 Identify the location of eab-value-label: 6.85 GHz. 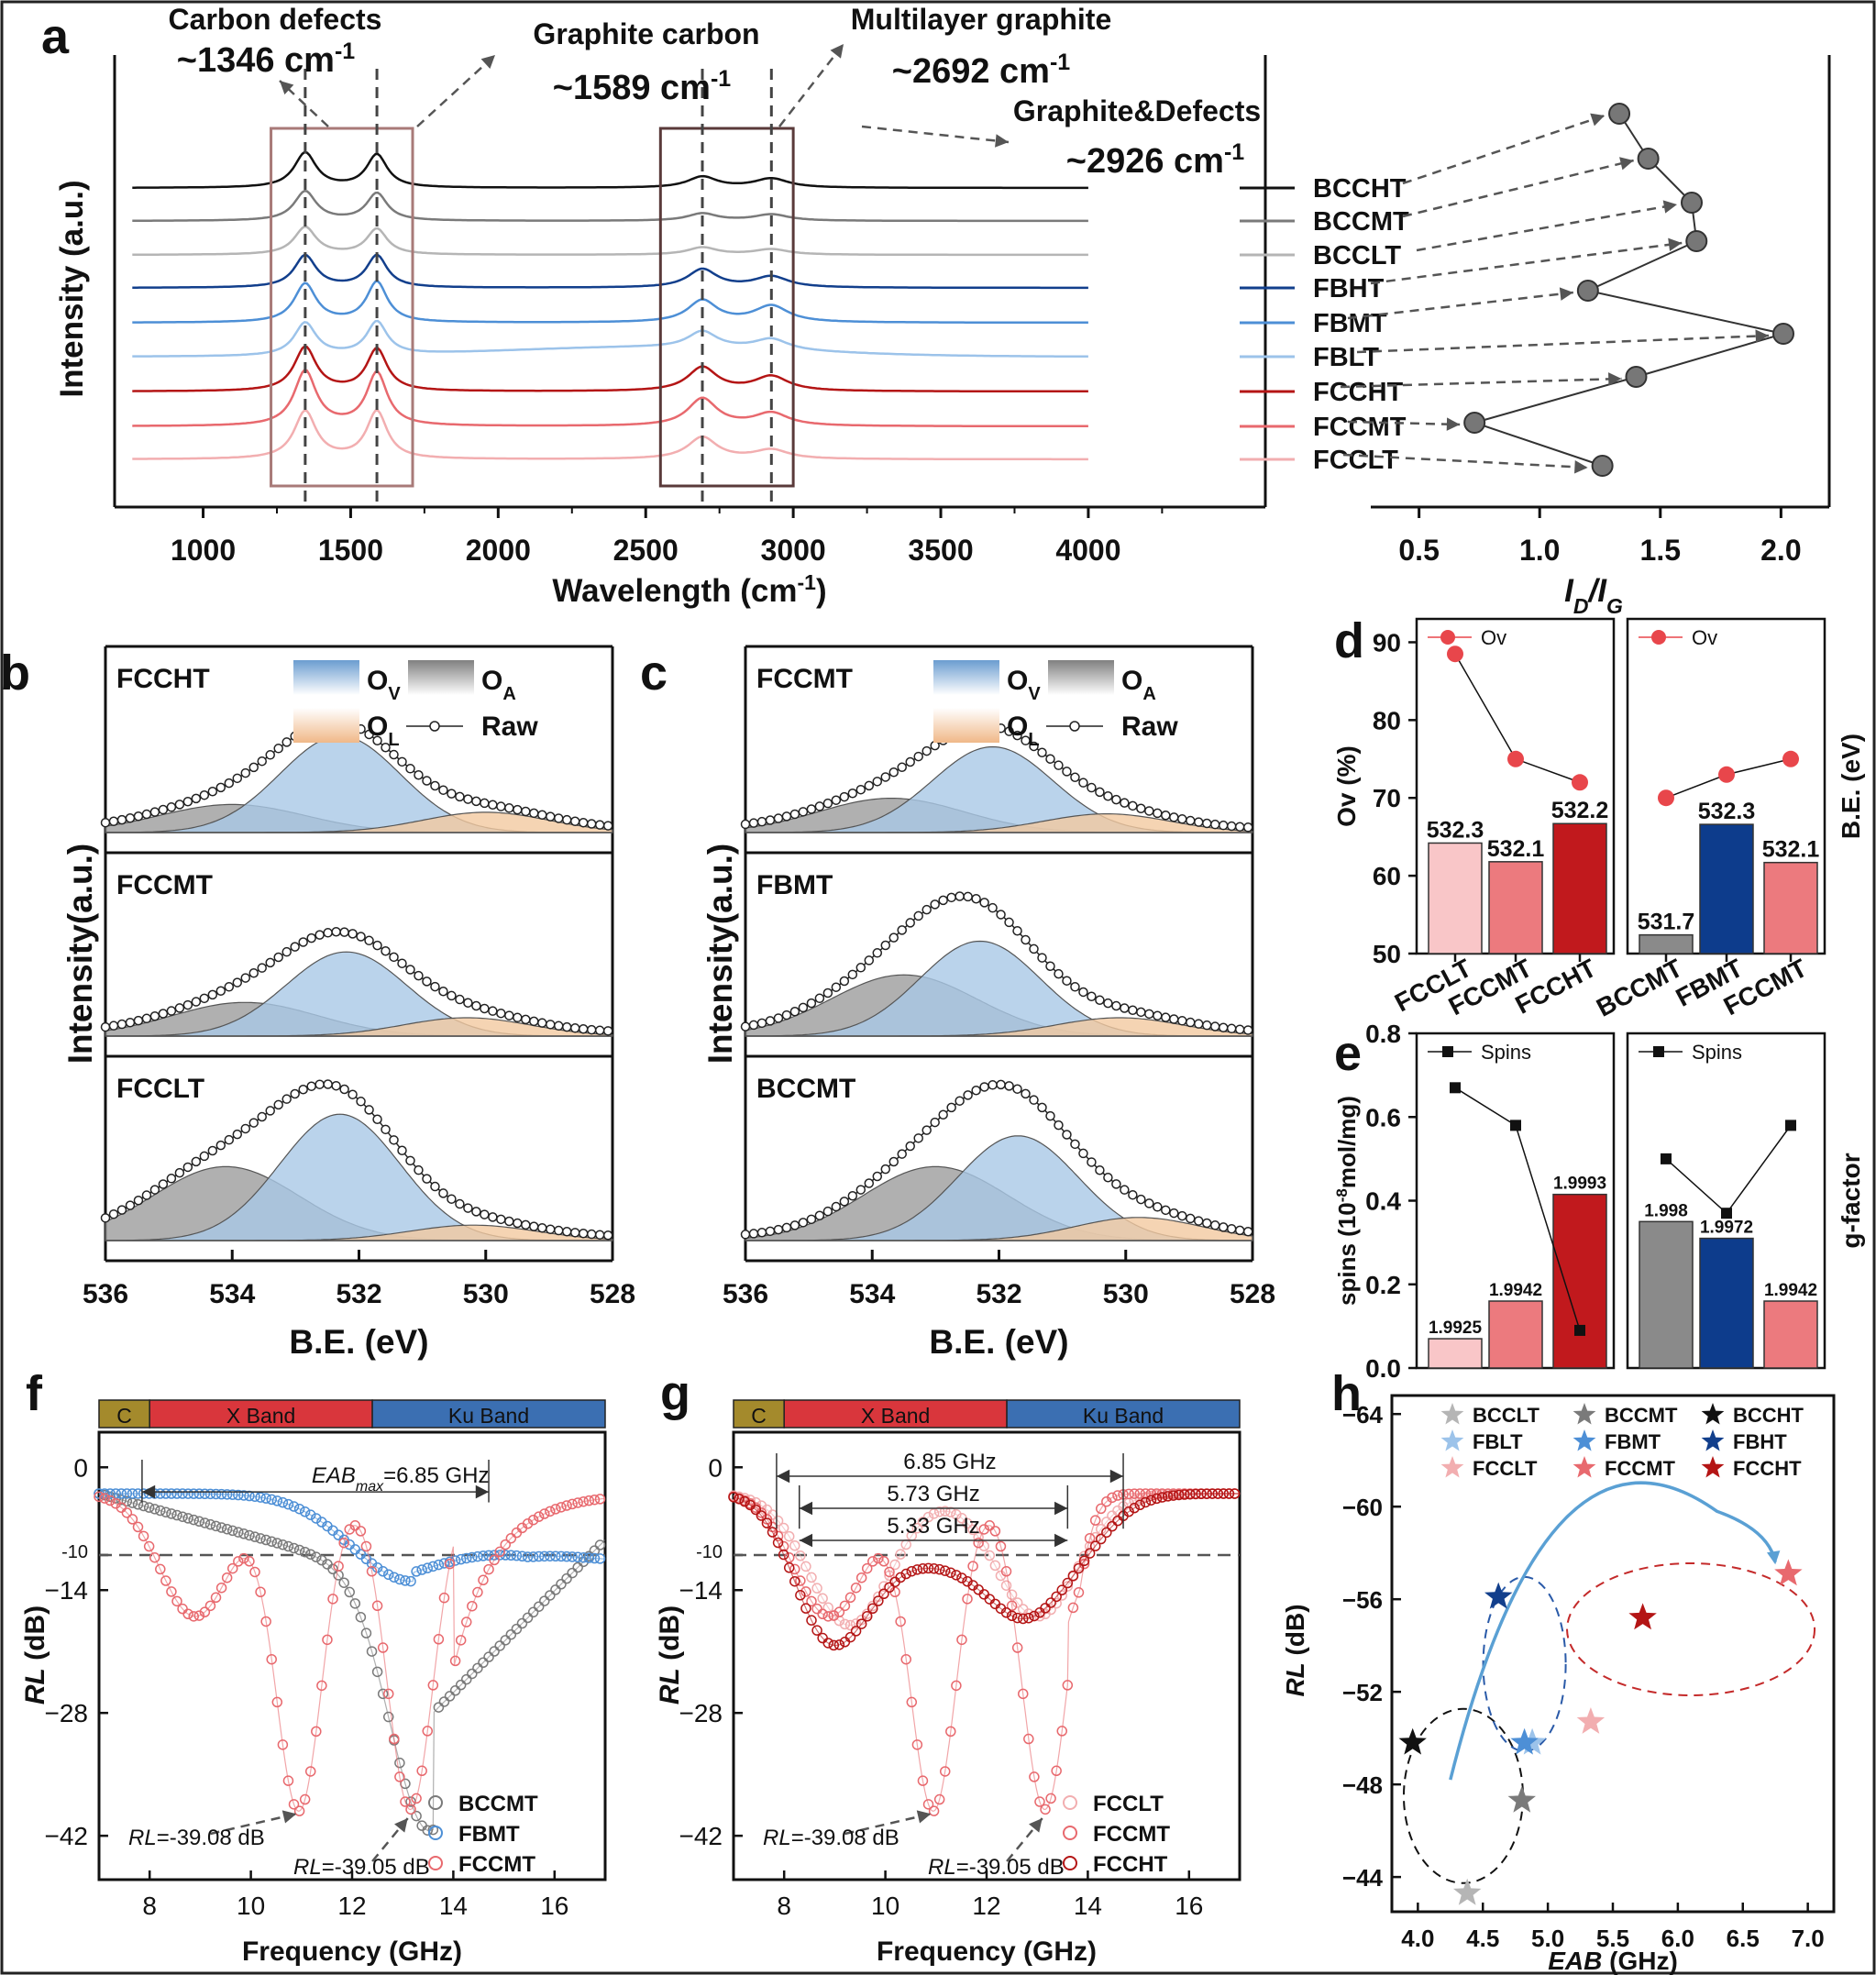
(949, 1462).